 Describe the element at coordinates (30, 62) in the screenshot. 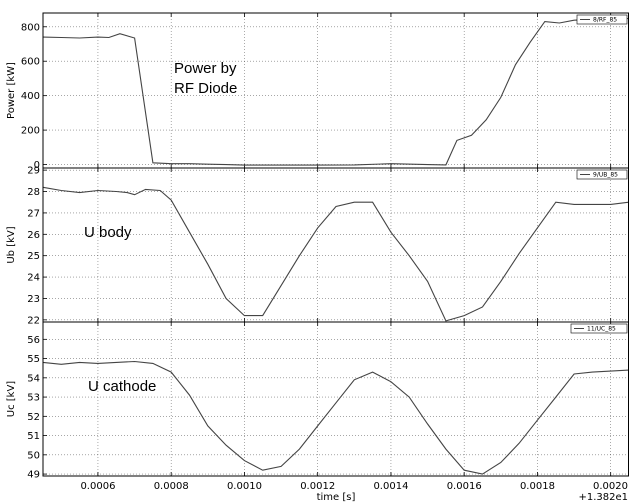

I see `y-tick-label: 600` at that location.